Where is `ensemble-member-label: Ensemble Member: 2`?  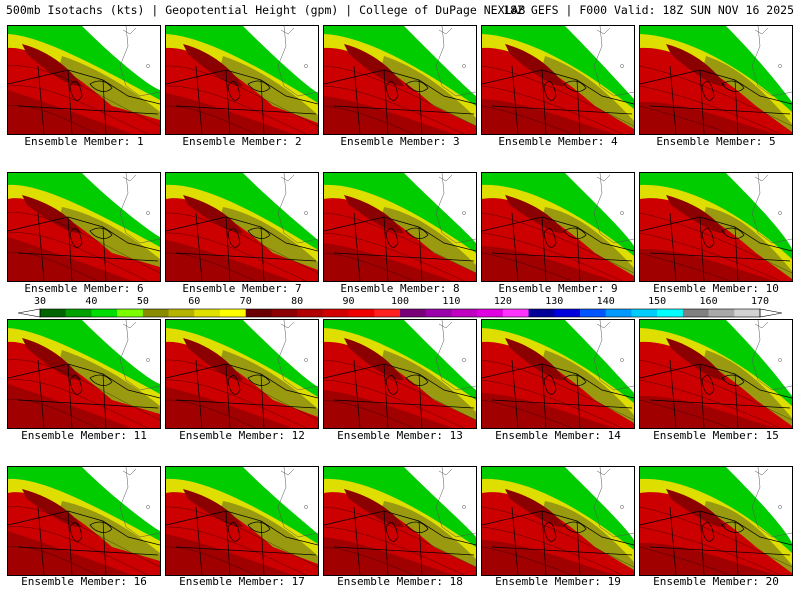
ensemble-member-label: Ensemble Member: 2 is located at coordinates (242, 141).